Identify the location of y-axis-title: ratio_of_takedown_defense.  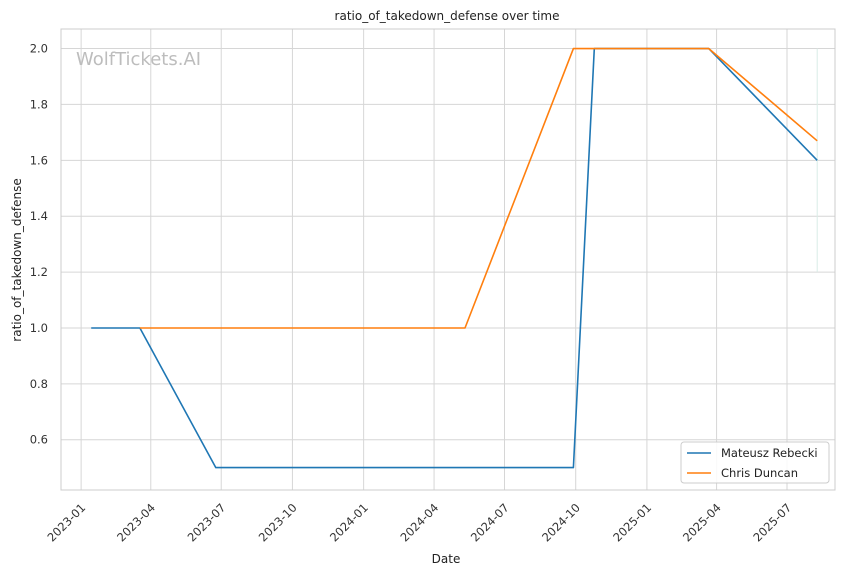
(17, 259).